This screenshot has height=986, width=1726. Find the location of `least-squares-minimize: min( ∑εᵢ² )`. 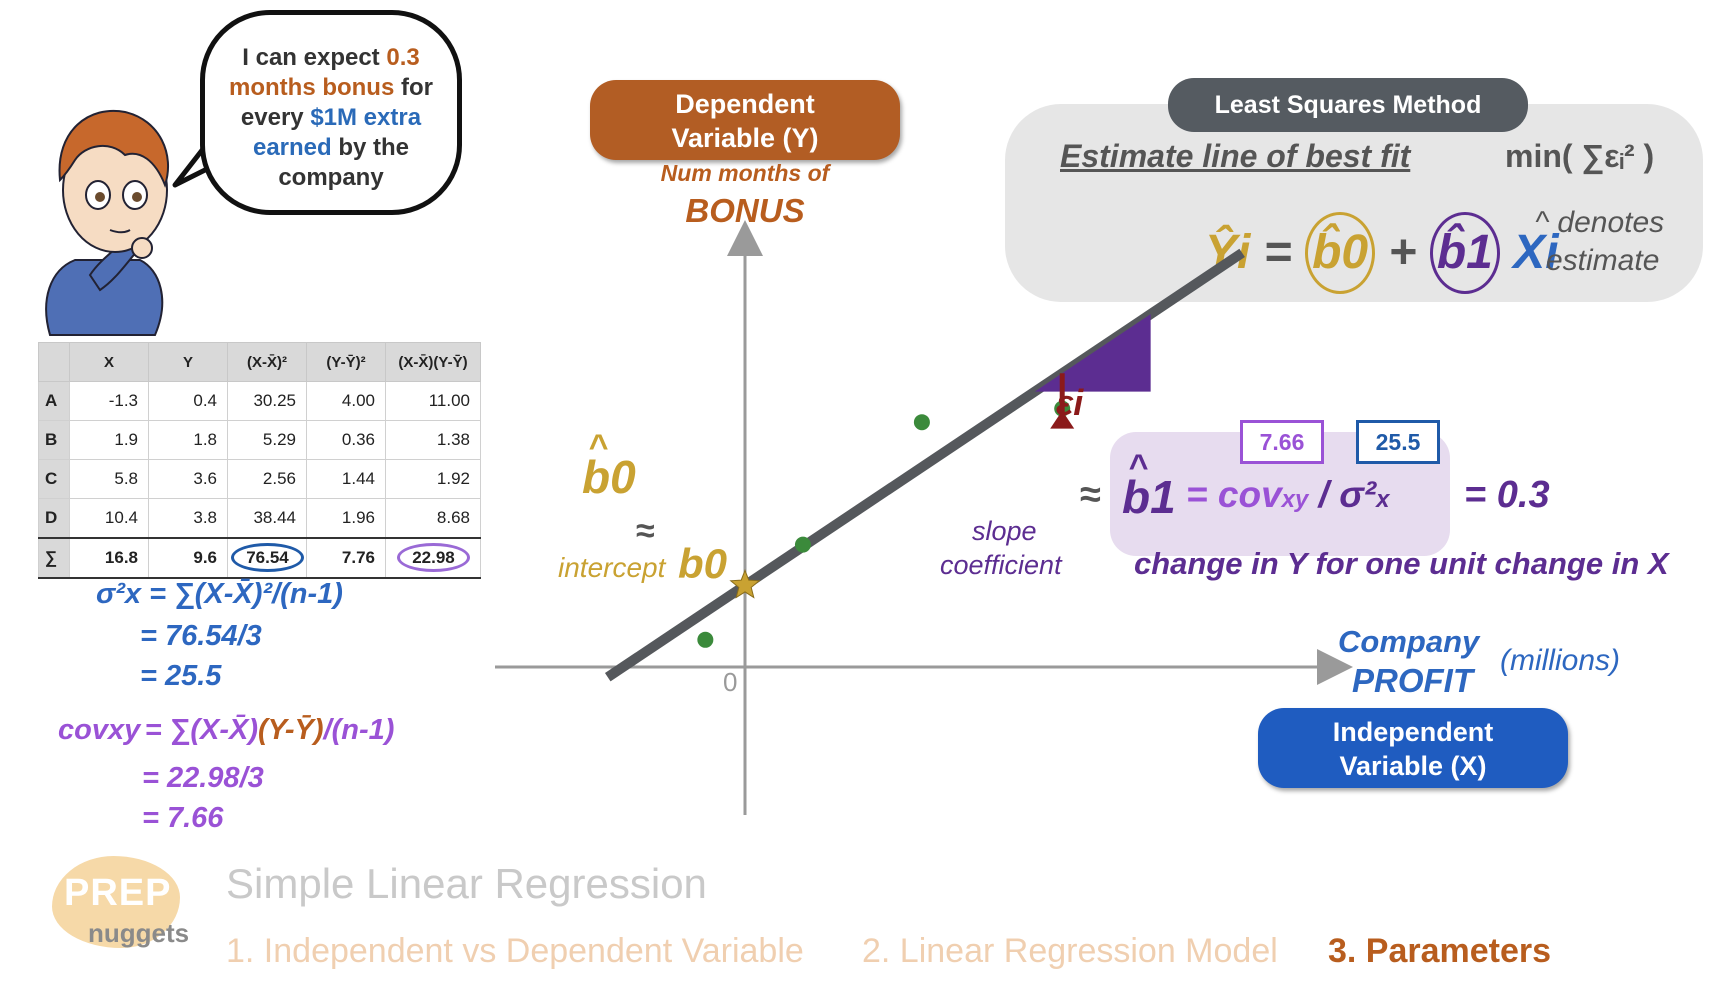

least-squares-minimize: min( ∑εᵢ² ) is located at coordinates (1580, 156).